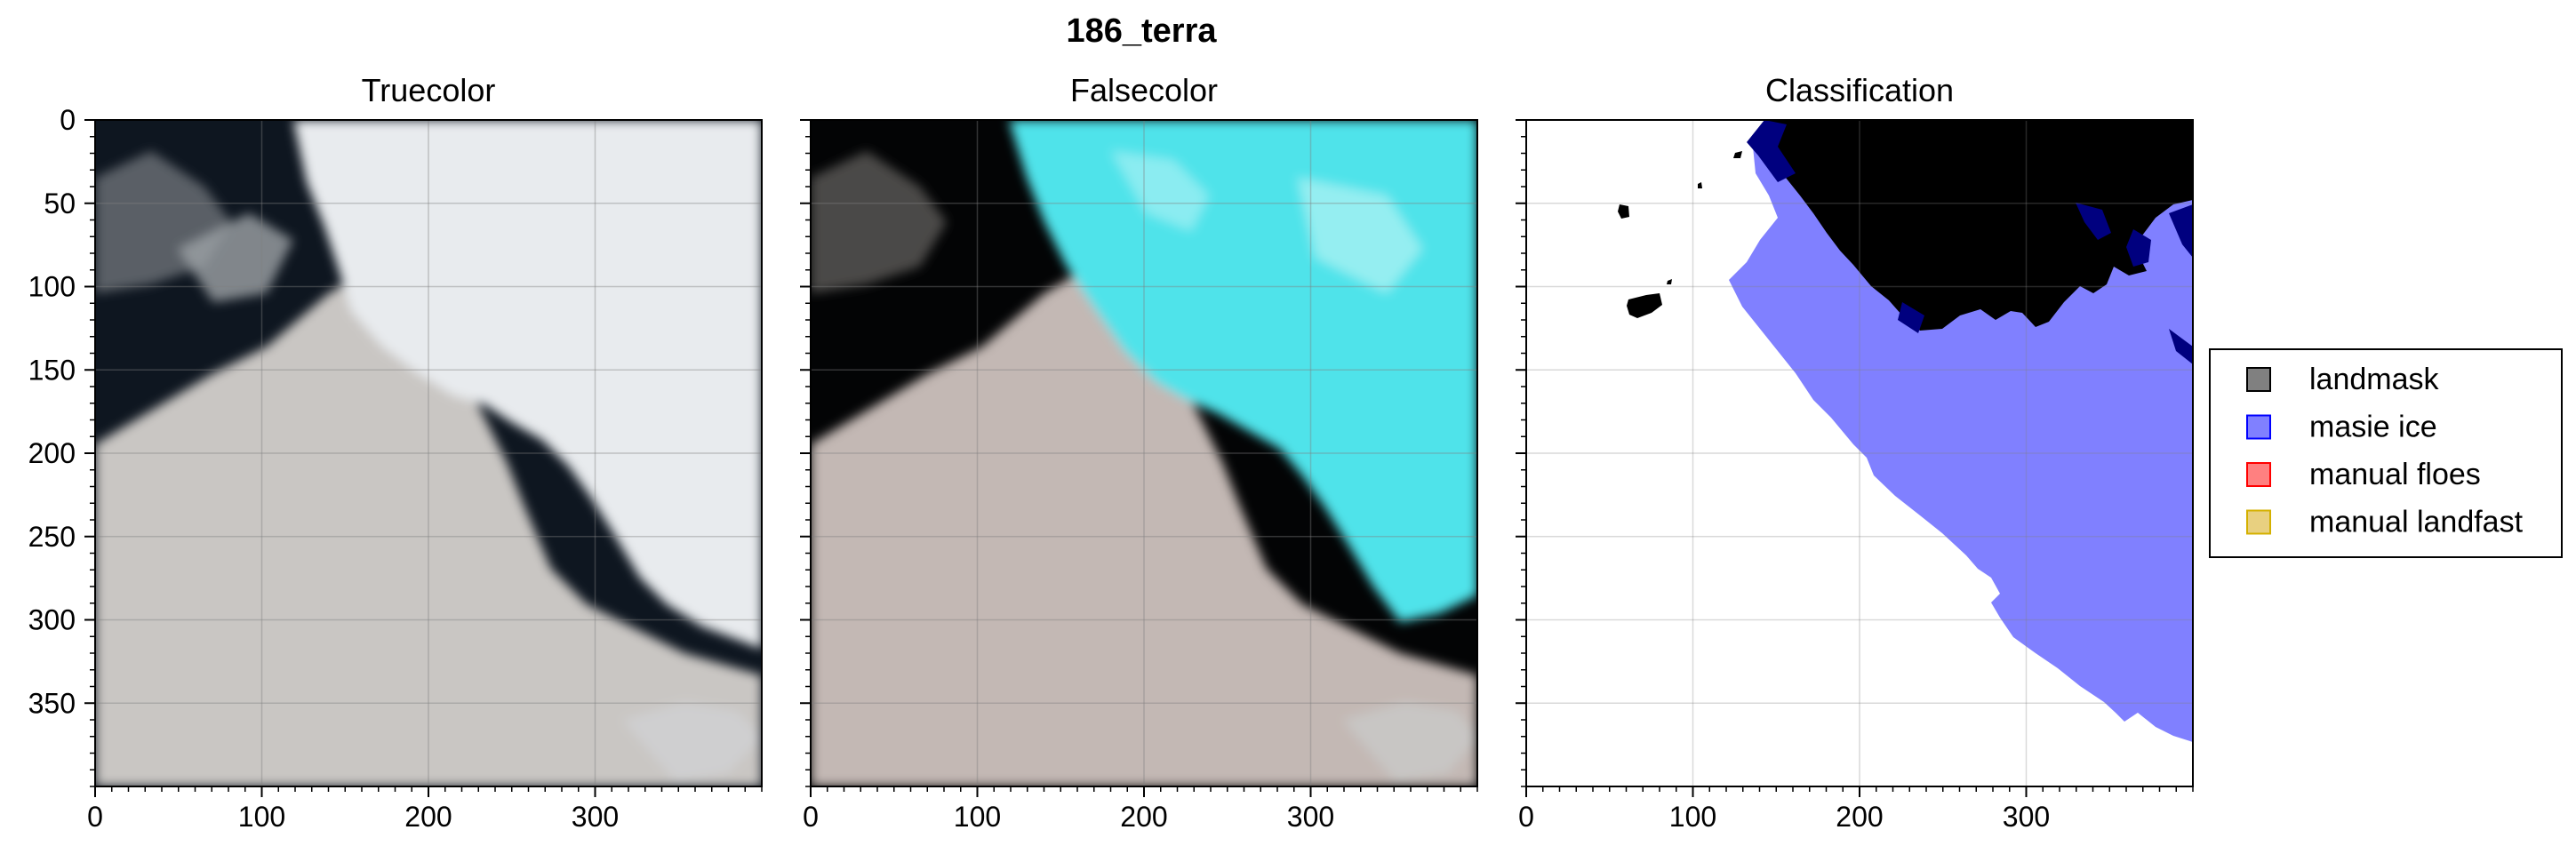 The width and height of the screenshot is (2576, 862). I want to click on figure-title: 186_terra, so click(1141, 31).